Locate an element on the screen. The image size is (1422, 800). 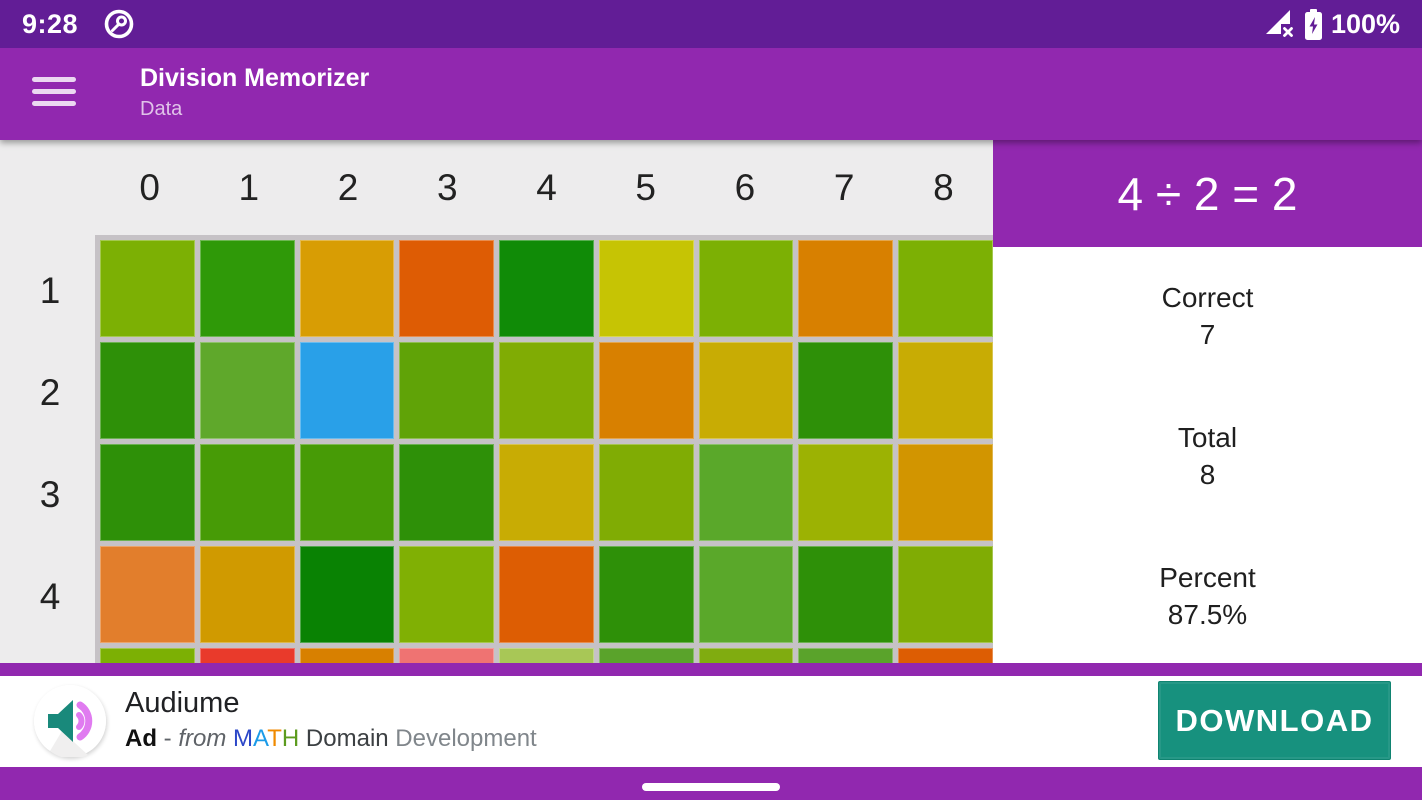
col-header-5: 5 is located at coordinates (645, 187).